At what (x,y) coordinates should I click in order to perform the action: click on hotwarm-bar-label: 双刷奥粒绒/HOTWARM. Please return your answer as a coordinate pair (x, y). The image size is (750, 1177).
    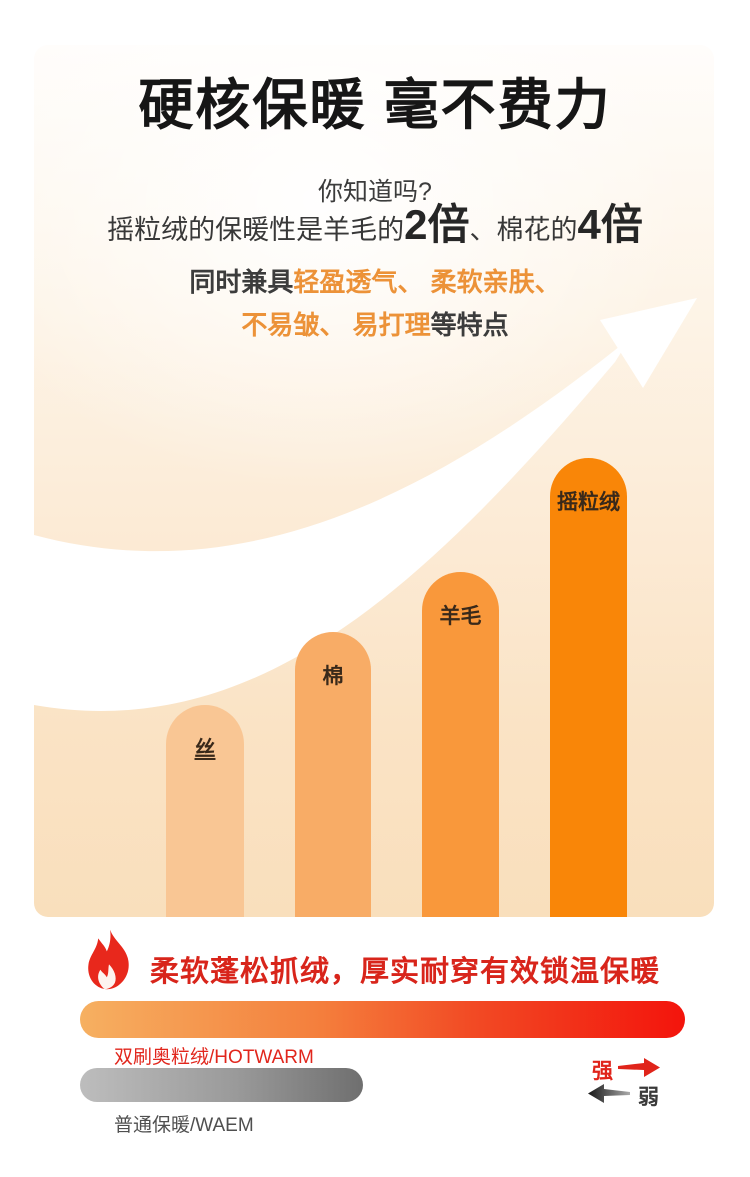
    Looking at the image, I should click on (214, 1057).